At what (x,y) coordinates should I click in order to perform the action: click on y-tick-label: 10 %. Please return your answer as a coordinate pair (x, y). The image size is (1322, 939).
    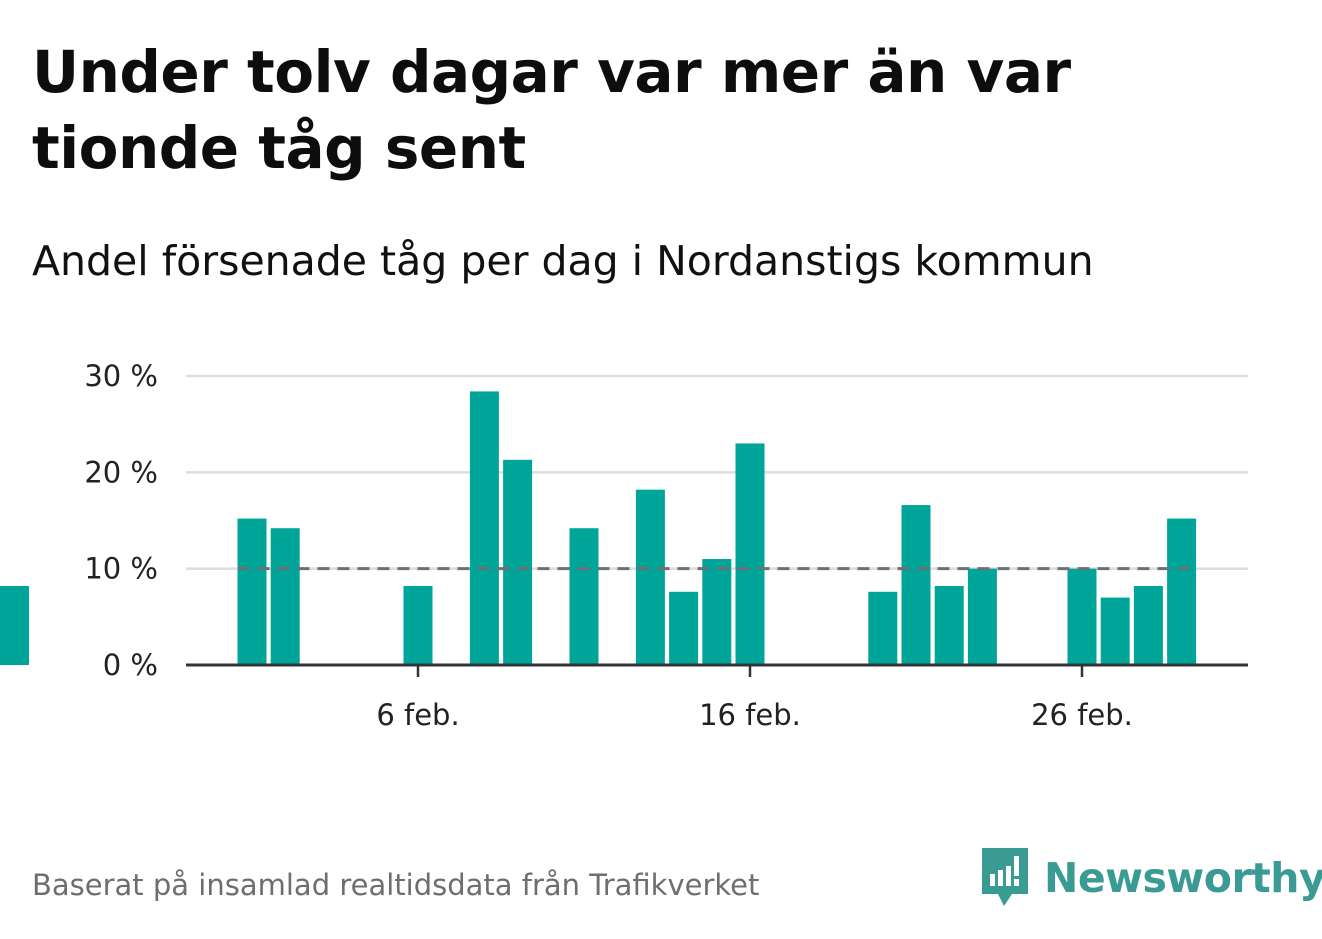
    Looking at the image, I should click on (121, 569).